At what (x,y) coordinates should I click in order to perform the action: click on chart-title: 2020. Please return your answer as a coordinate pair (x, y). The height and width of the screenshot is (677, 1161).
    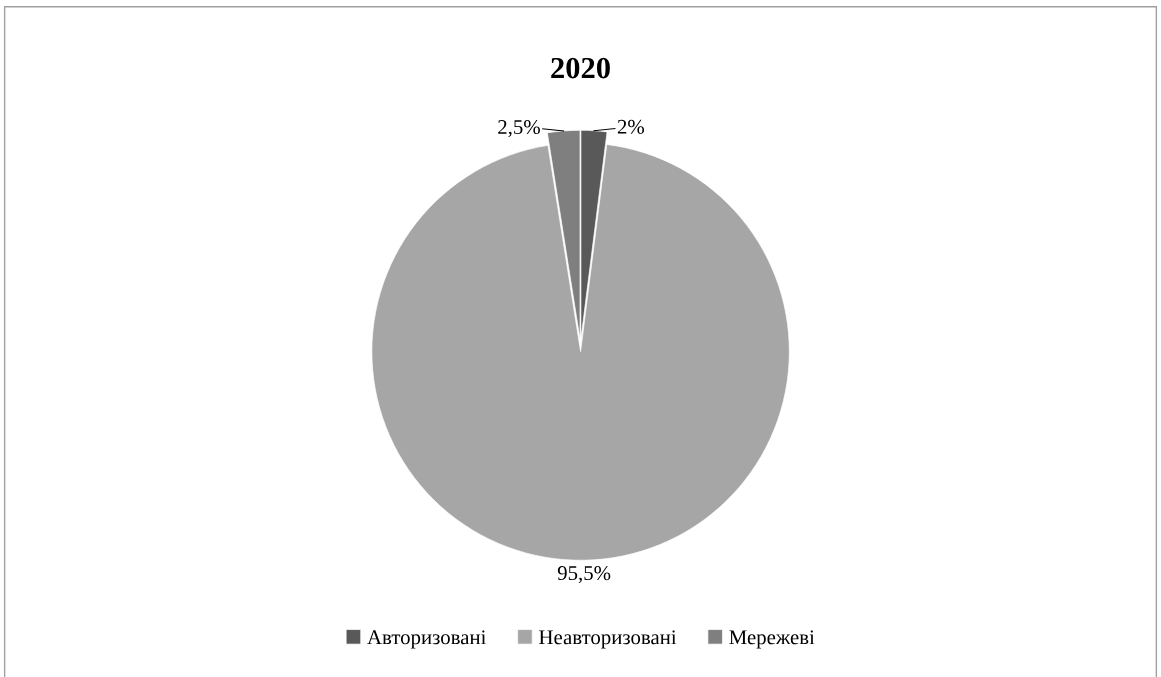
    Looking at the image, I should click on (580, 68).